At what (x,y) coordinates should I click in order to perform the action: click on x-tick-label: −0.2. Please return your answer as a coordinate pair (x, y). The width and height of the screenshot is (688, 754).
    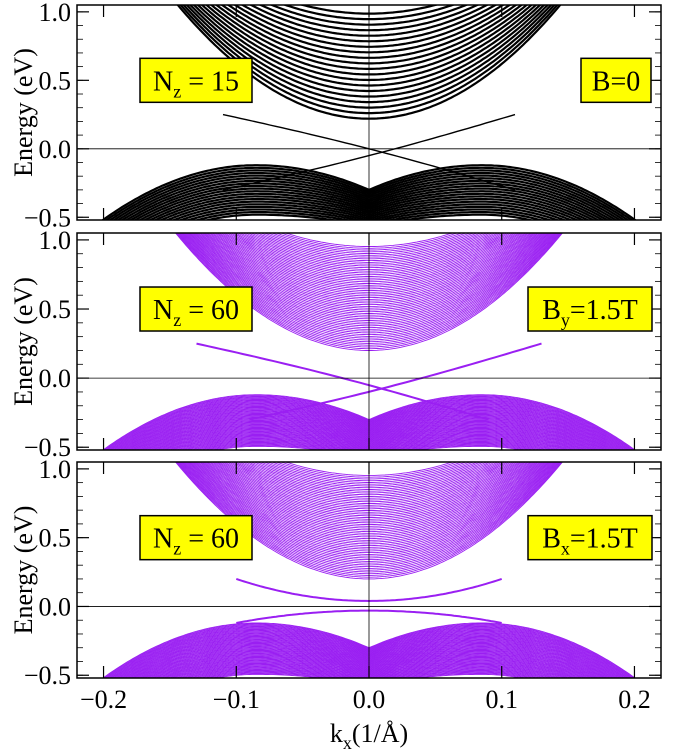
    Looking at the image, I should click on (103, 699).